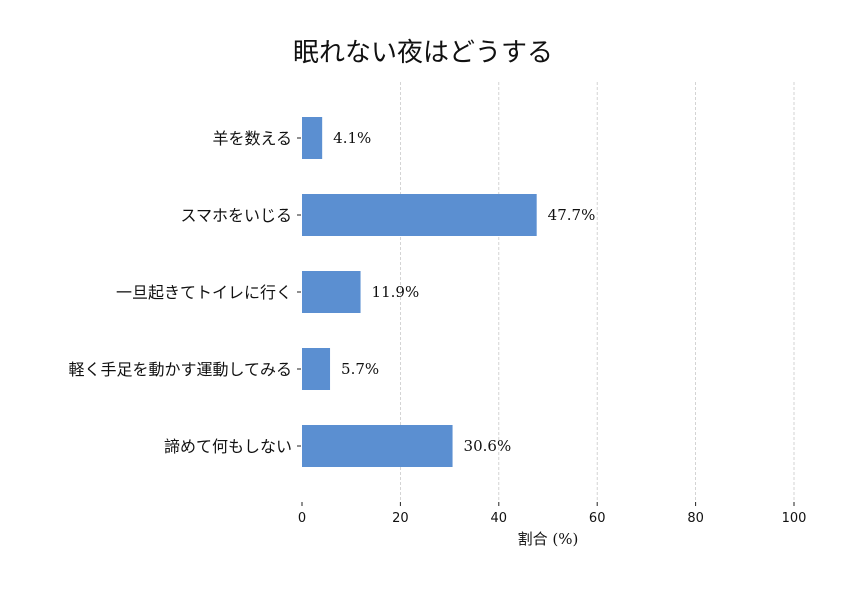  What do you see at coordinates (360, 369) in the screenshot?
I see `value-label: 5.7%` at bounding box center [360, 369].